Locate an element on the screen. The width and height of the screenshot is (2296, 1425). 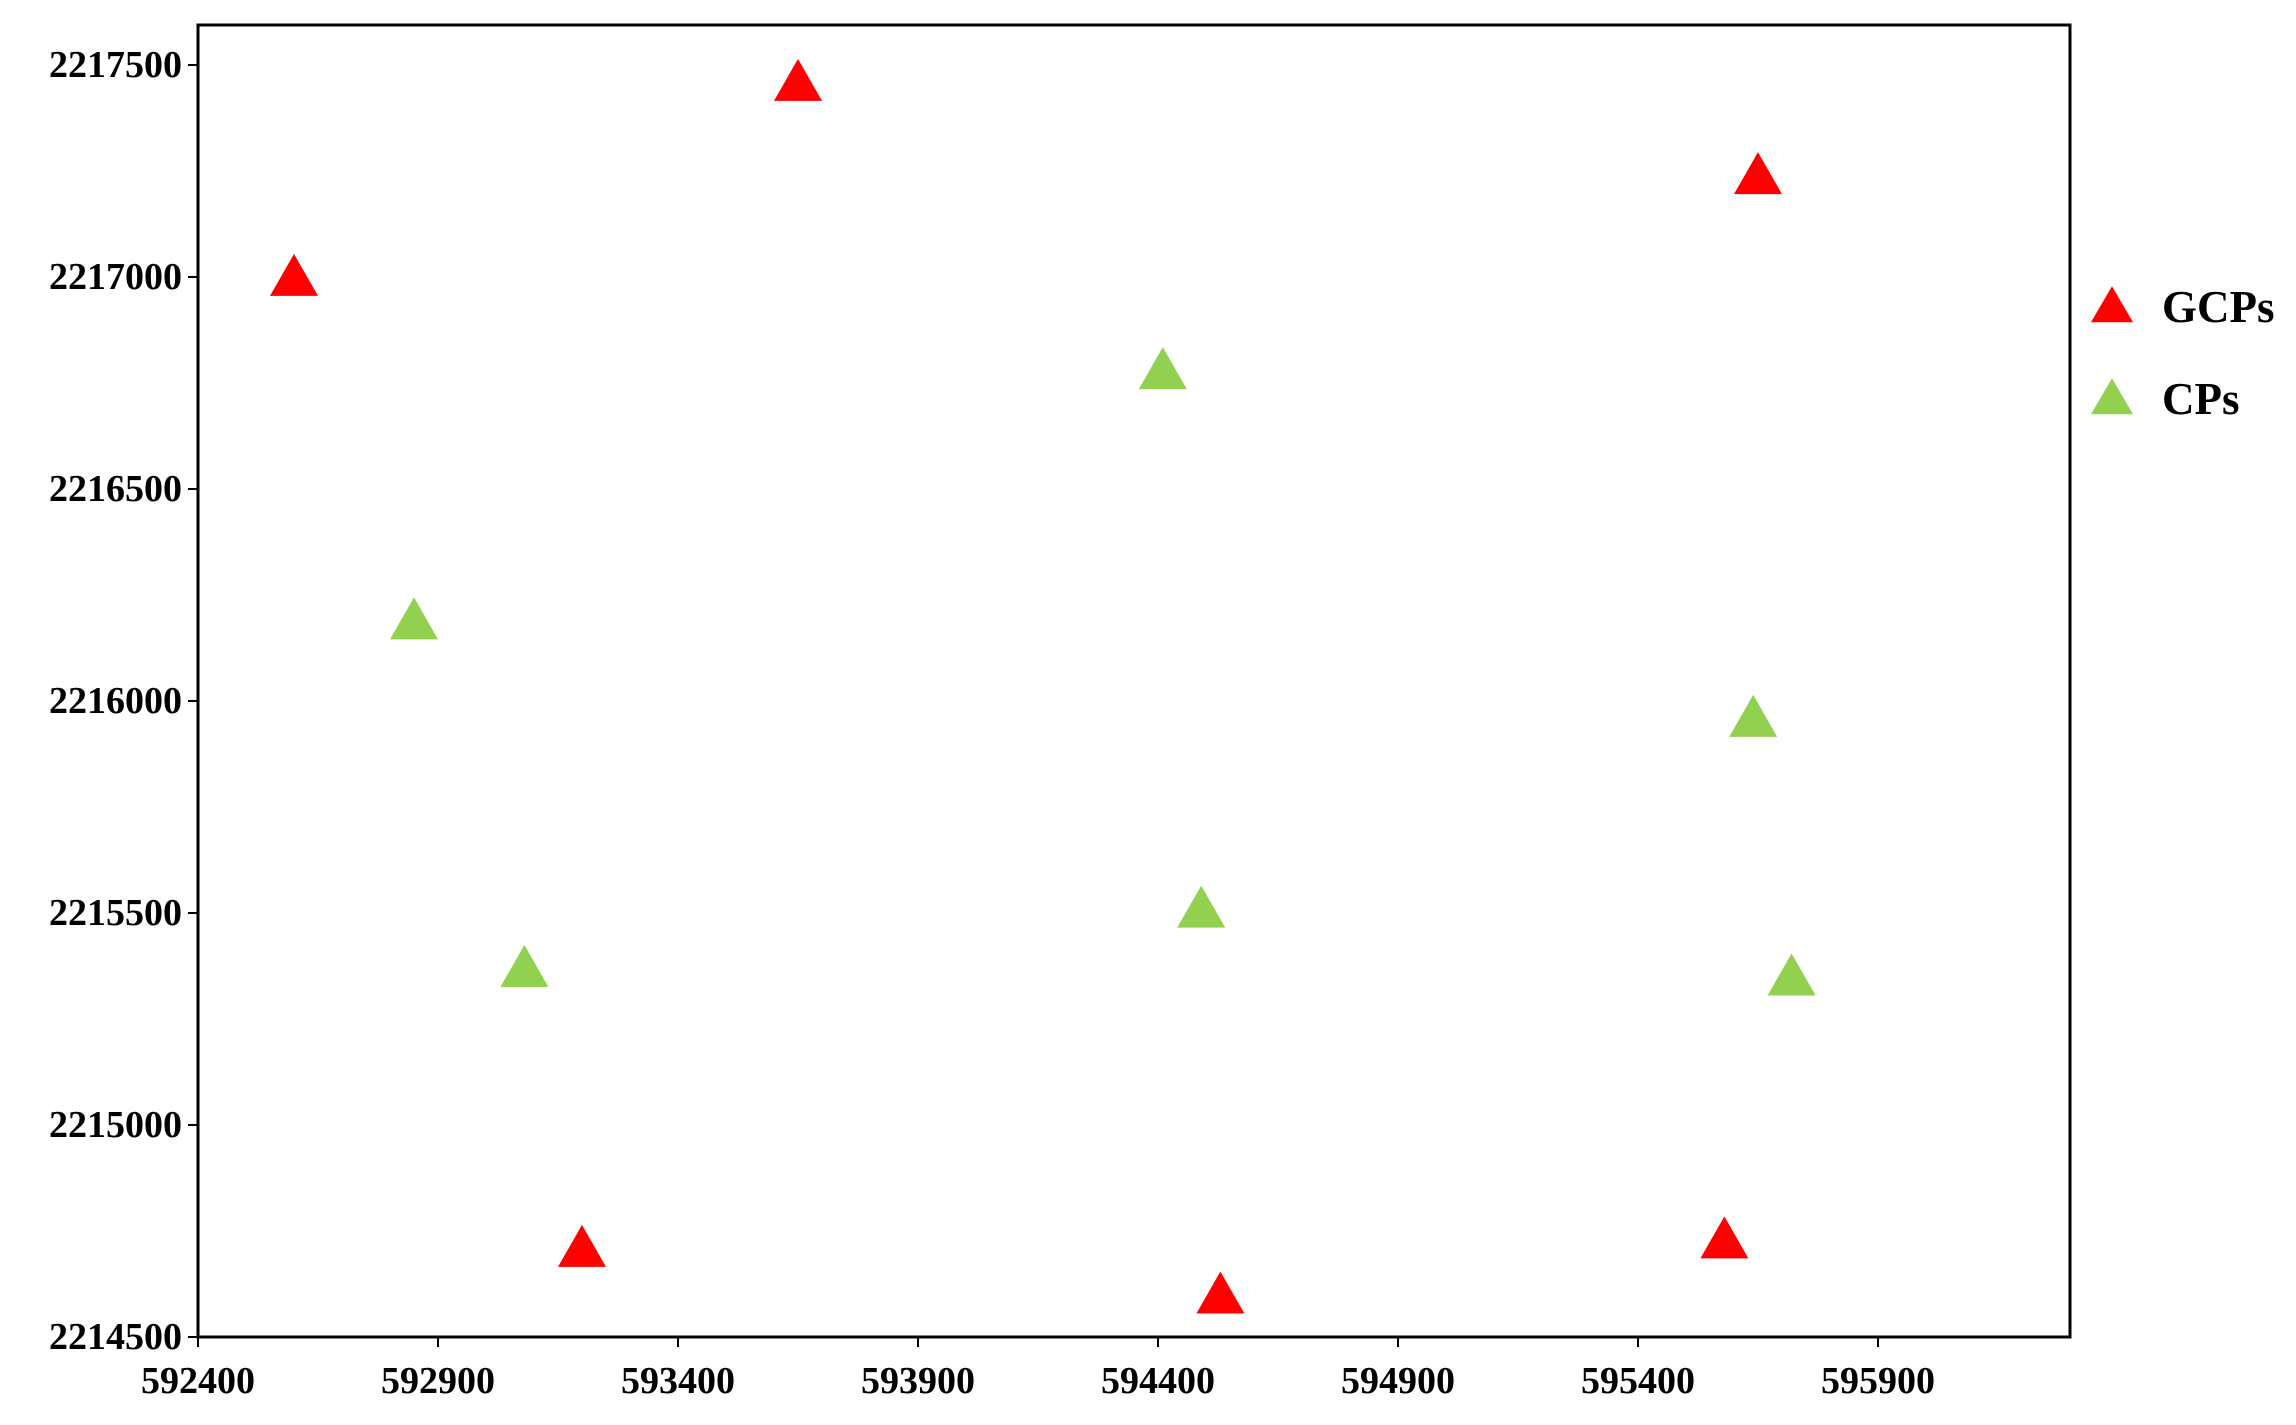
legend-label-gcps: GCPs is located at coordinates (2218, 307).